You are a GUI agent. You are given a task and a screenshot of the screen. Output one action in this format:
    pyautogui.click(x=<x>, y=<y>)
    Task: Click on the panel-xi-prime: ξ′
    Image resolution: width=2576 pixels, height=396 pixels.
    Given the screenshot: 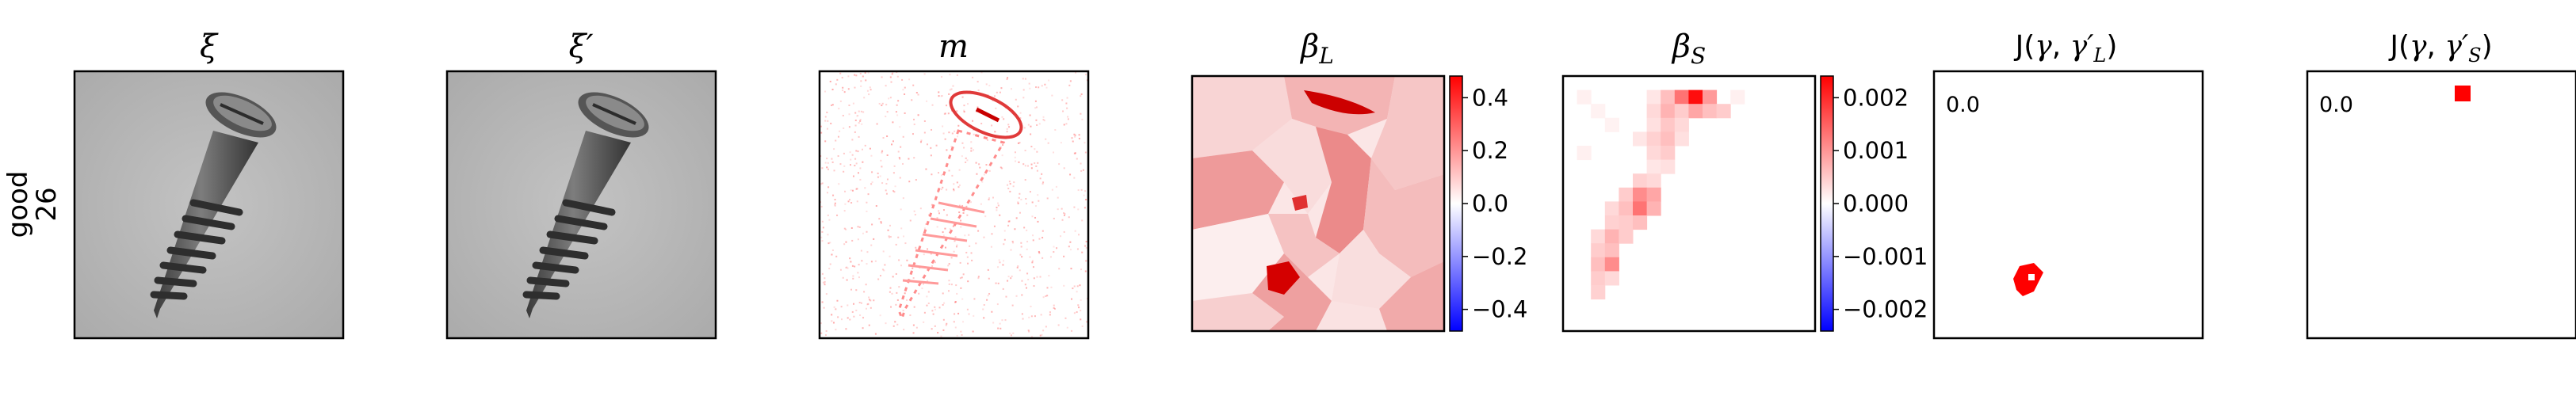 What is the action you would take?
    pyautogui.click(x=581, y=183)
    